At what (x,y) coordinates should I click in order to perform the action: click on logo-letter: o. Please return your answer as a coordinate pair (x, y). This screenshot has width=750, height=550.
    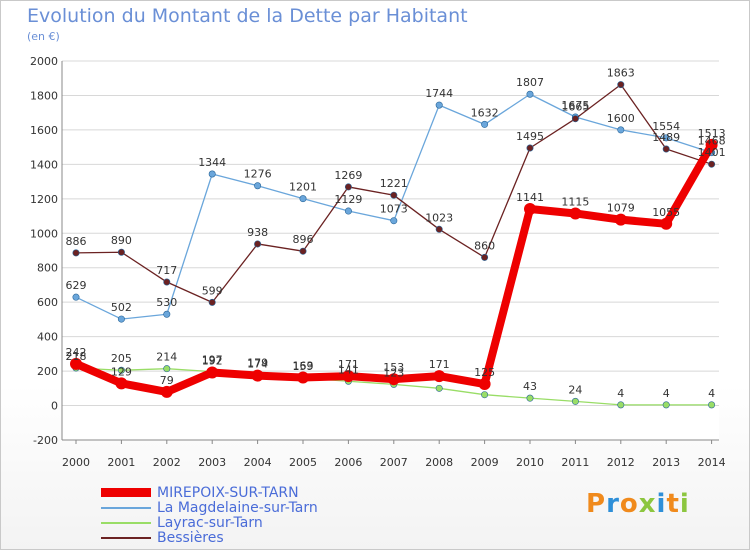
    Looking at the image, I should click on (629, 504).